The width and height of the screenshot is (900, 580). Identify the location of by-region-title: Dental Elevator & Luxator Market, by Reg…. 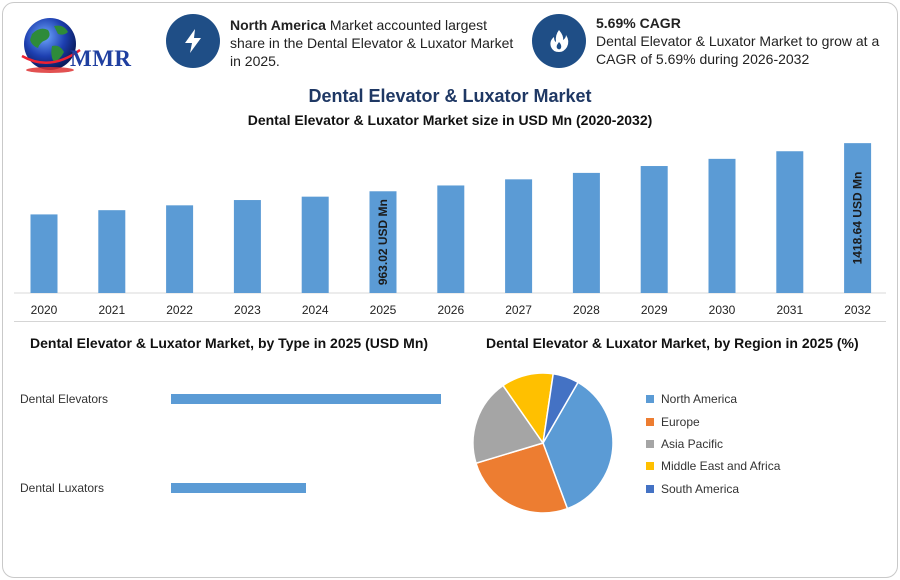
(672, 343).